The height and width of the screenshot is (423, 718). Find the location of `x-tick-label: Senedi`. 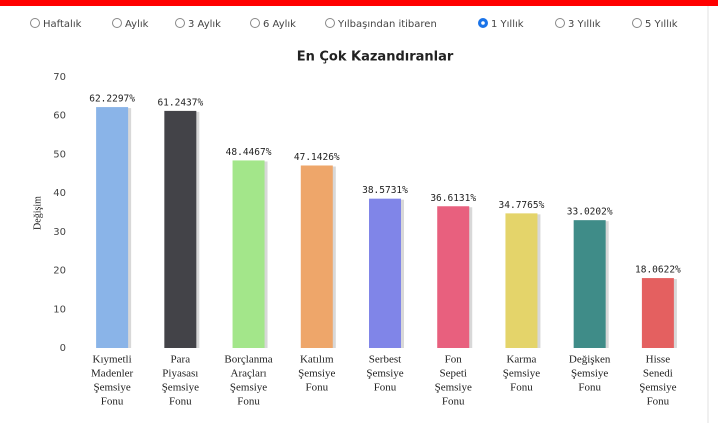

x-tick-label: Senedi is located at coordinates (658, 374).